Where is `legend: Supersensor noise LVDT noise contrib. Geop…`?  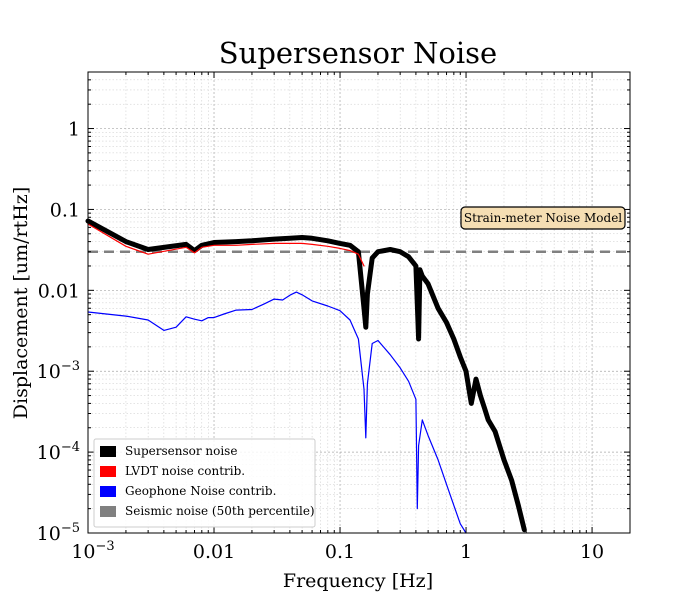
legend: Supersensor noise LVDT noise contrib. Geop… is located at coordinates (204, 483).